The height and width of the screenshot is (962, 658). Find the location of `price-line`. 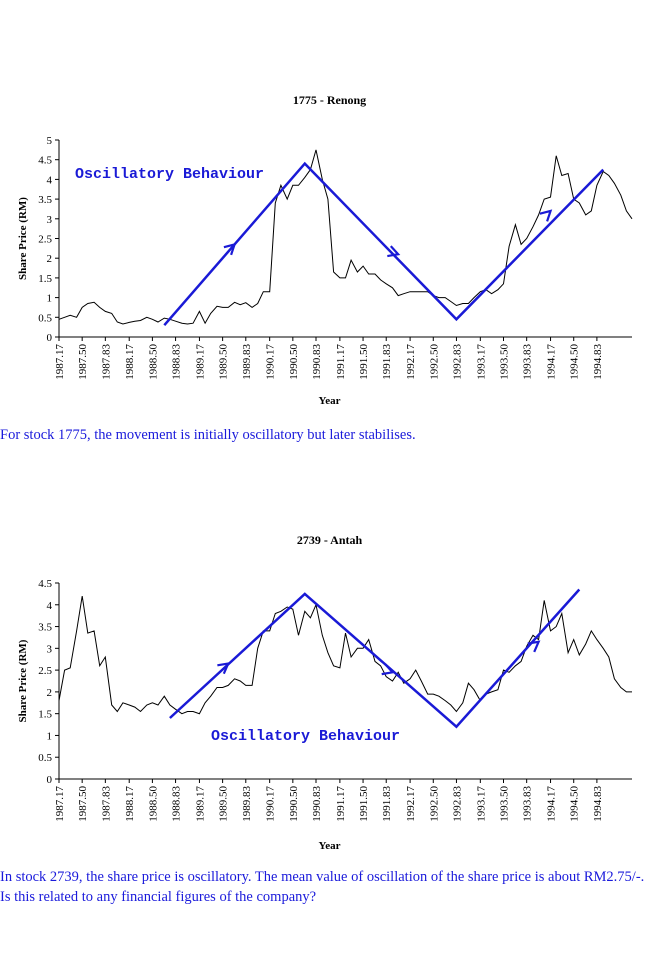

price-line is located at coordinates (345, 655).